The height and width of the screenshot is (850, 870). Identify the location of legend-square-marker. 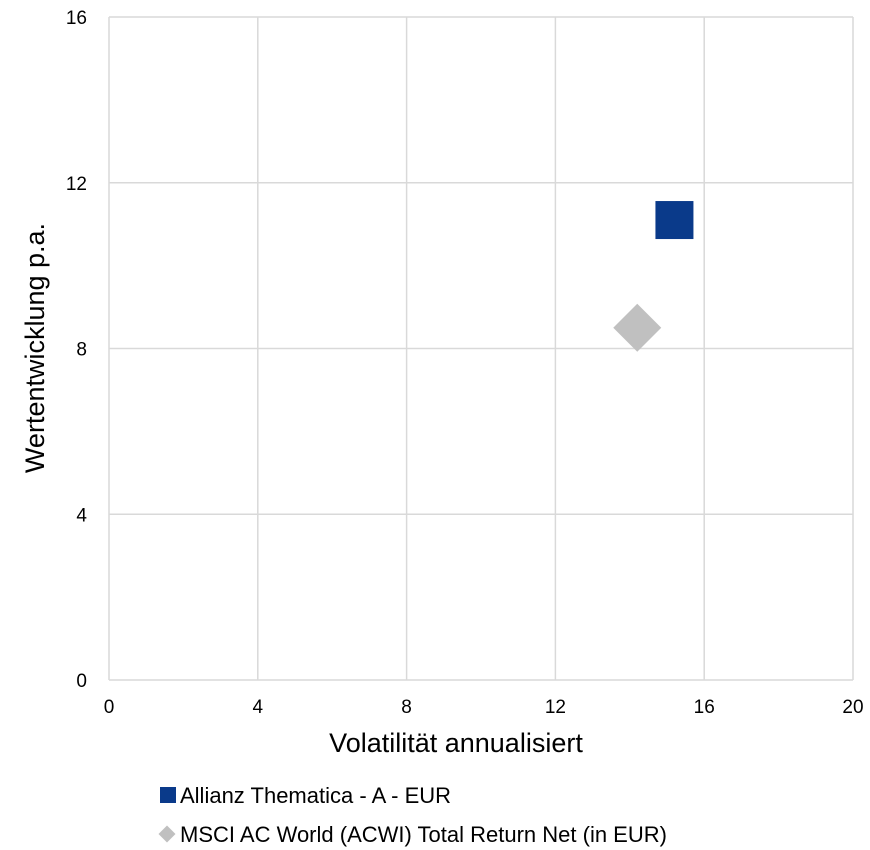
(168, 795).